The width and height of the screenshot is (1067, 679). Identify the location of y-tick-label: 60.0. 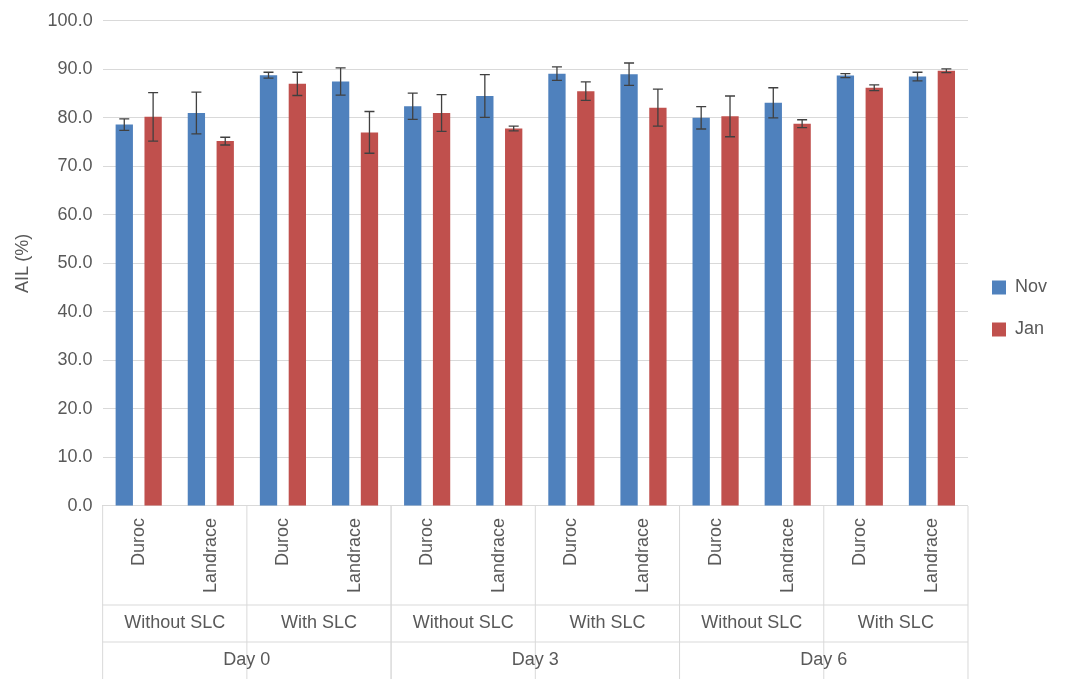
(75, 213).